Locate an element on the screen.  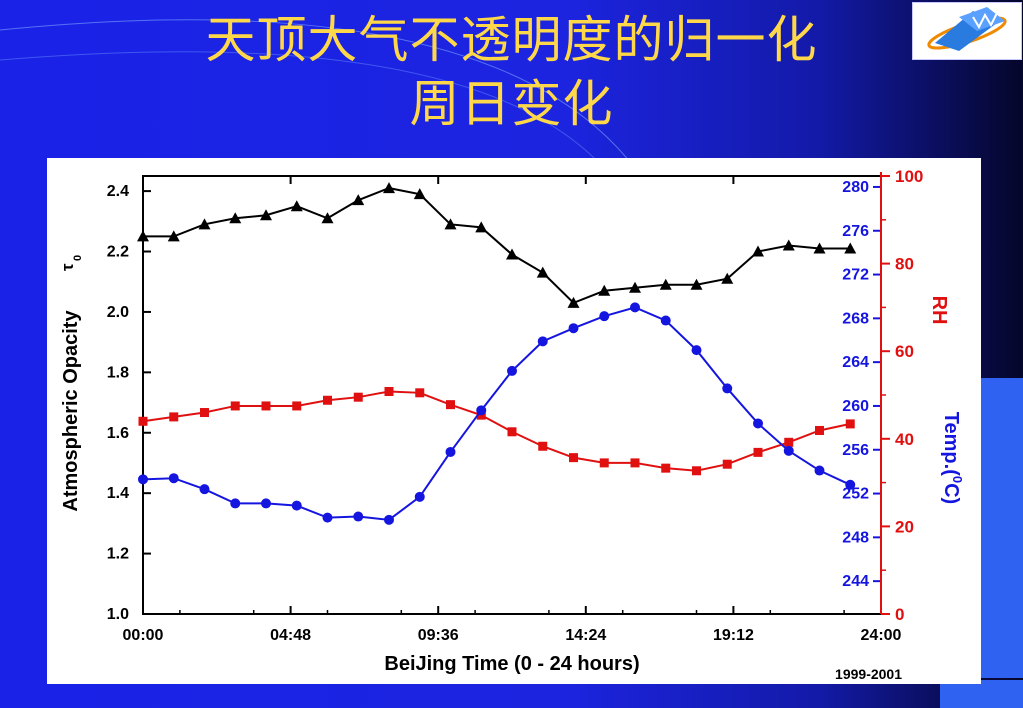
x-tick-label: 09:36 is located at coordinates (438, 635).